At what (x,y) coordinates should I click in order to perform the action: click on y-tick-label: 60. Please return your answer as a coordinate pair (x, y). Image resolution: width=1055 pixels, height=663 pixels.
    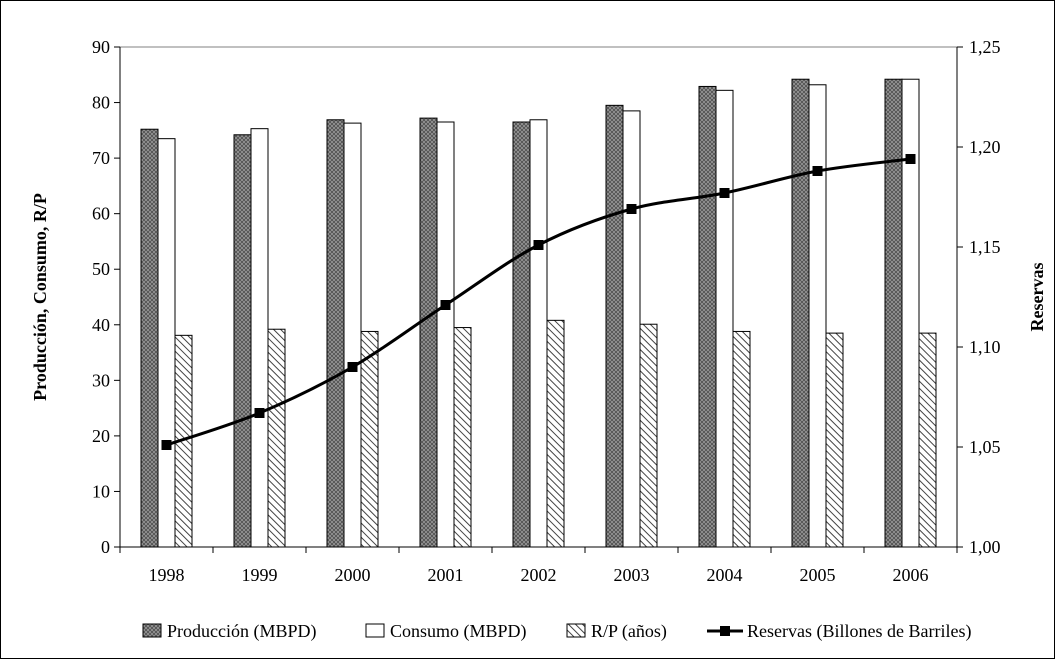
    Looking at the image, I should click on (101, 214).